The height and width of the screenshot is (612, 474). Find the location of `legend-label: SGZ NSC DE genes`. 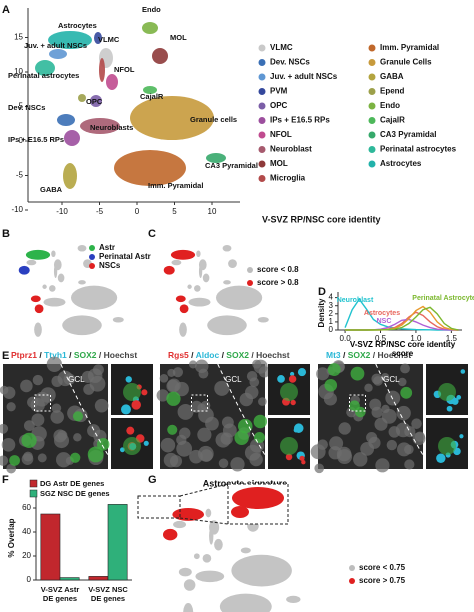

legend-label: SGZ NSC DE genes is located at coordinates (75, 493).